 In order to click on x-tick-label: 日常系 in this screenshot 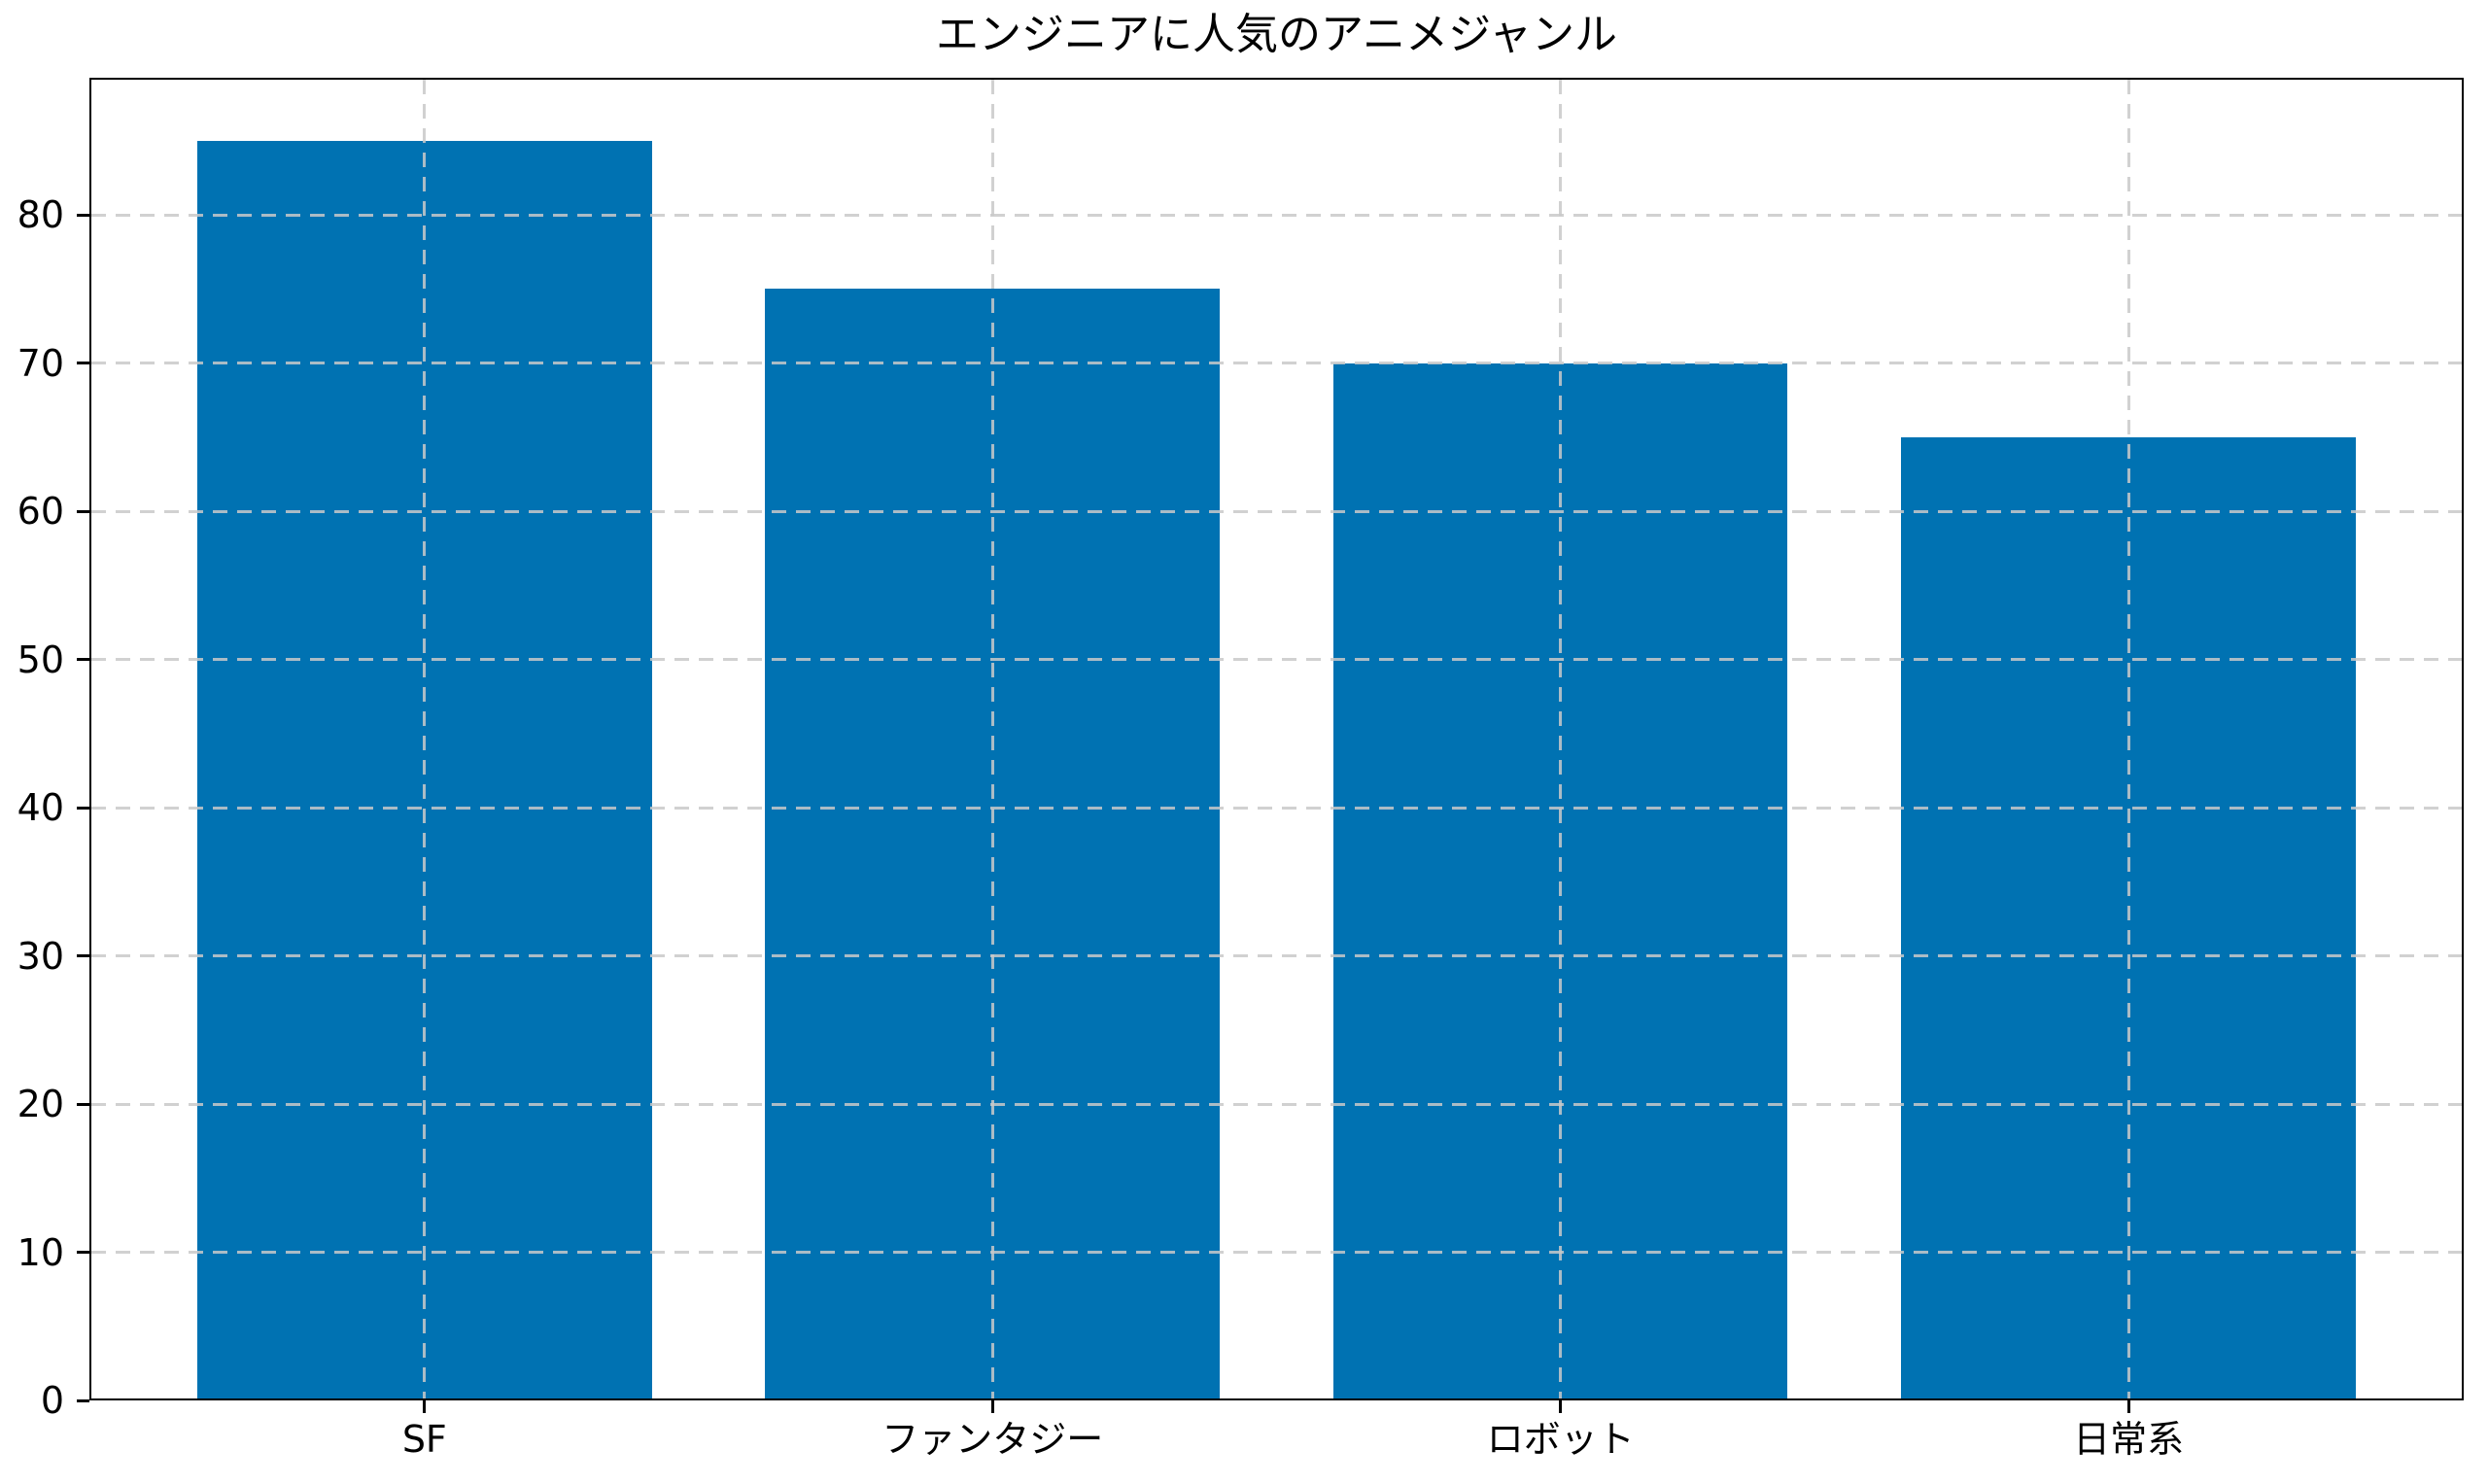, I will do `click(2129, 1439)`.